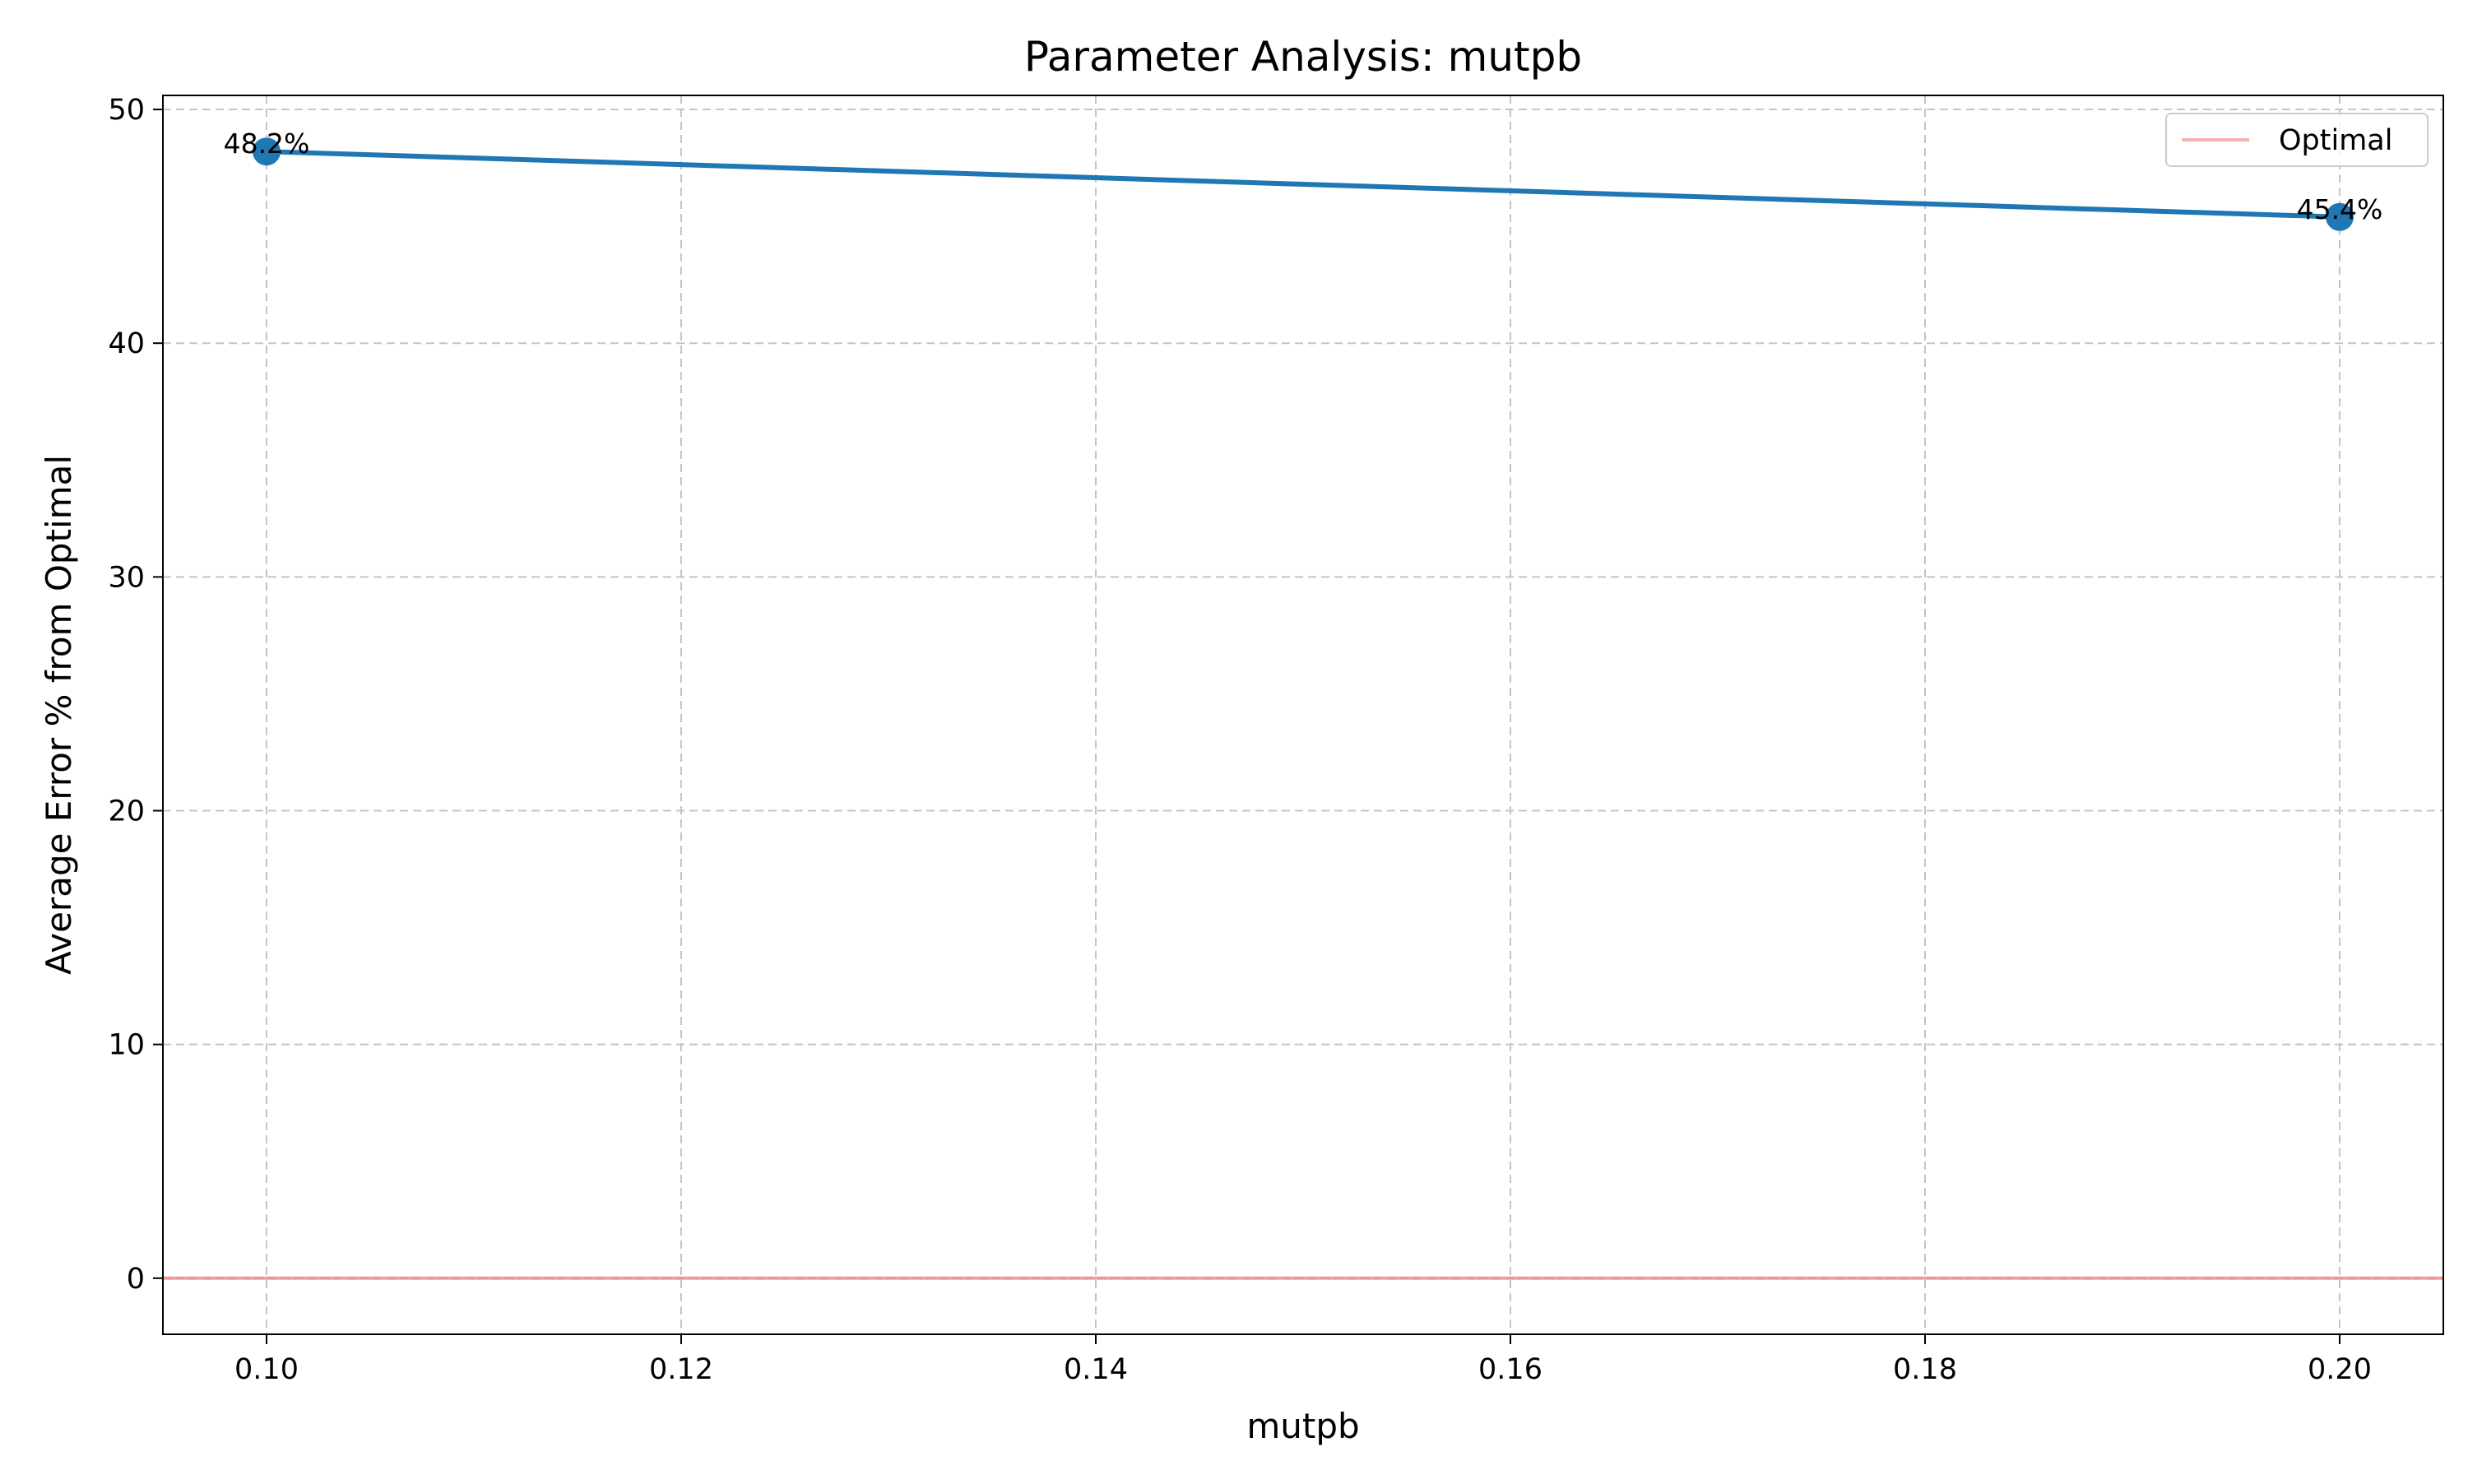 This screenshot has width=2468, height=1484. I want to click on data-label: 45.4%, so click(2340, 209).